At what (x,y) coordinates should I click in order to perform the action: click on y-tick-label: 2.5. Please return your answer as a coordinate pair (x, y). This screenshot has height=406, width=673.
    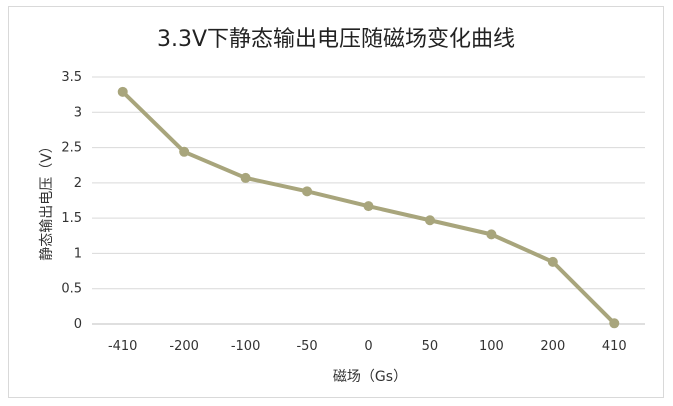
    Looking at the image, I should click on (71, 148).